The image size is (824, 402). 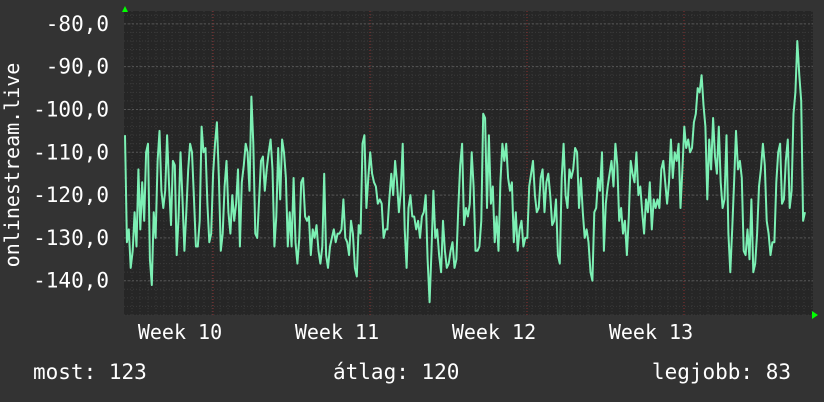 What do you see at coordinates (396, 372) in the screenshot?
I see `average-value: átlag: 120` at bounding box center [396, 372].